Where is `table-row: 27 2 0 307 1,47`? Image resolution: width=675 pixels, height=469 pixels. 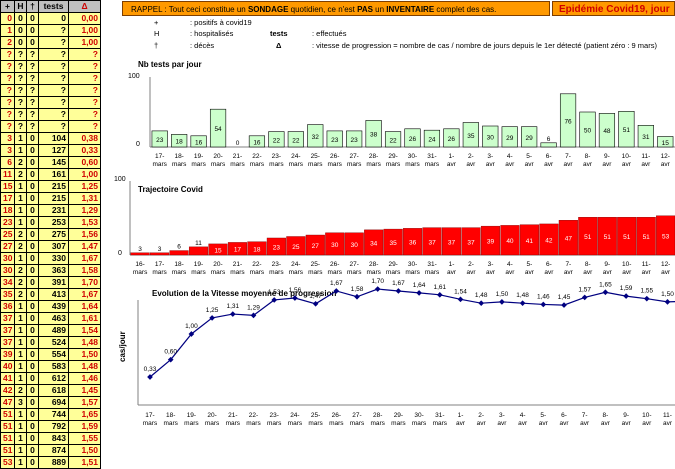 table-row: 27 2 0 307 1,47 is located at coordinates (50, 246).